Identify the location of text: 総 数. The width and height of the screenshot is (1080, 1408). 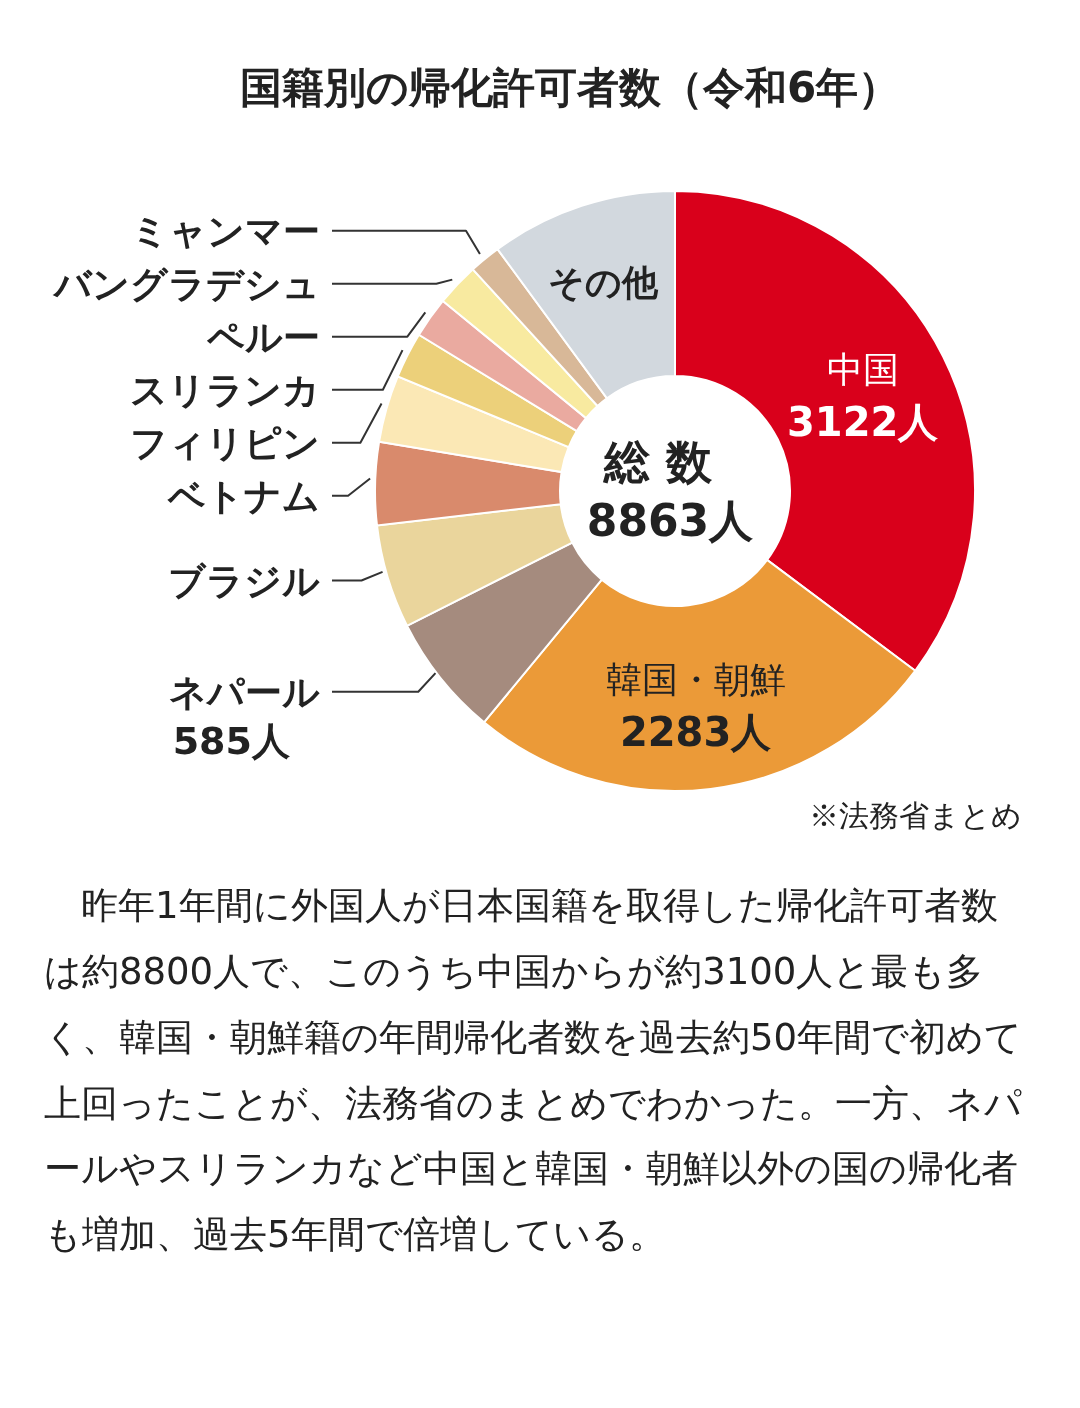
(657, 462).